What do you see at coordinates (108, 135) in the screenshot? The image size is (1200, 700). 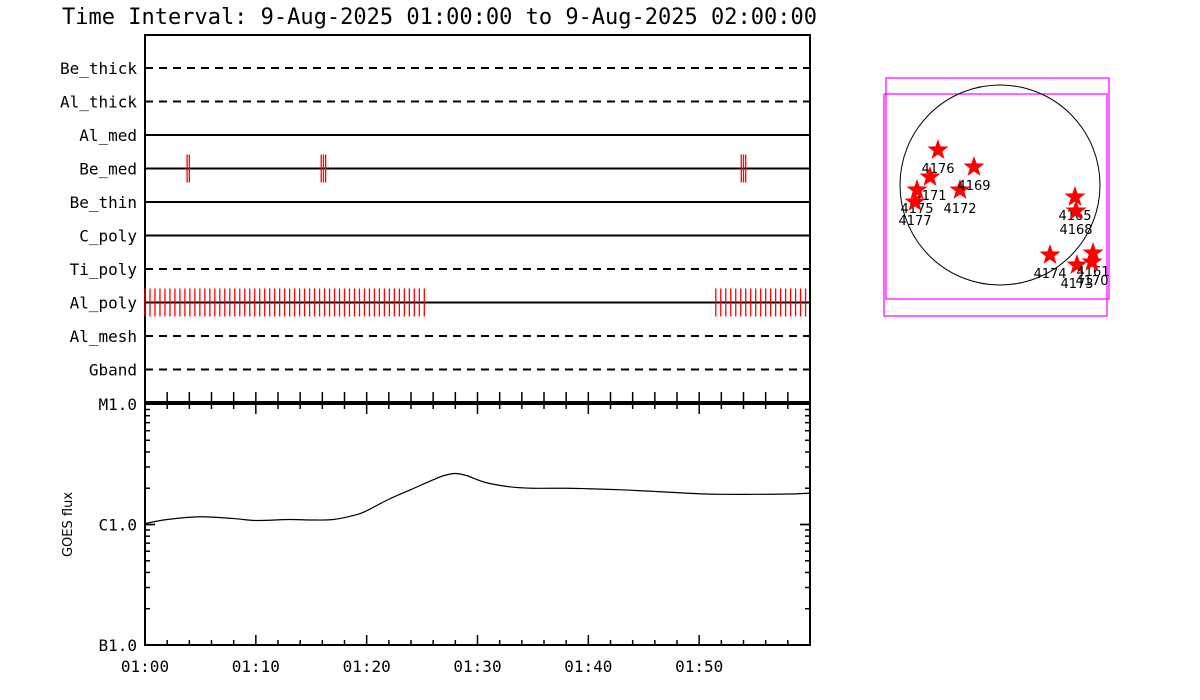 I see `filter-label: Al_med` at bounding box center [108, 135].